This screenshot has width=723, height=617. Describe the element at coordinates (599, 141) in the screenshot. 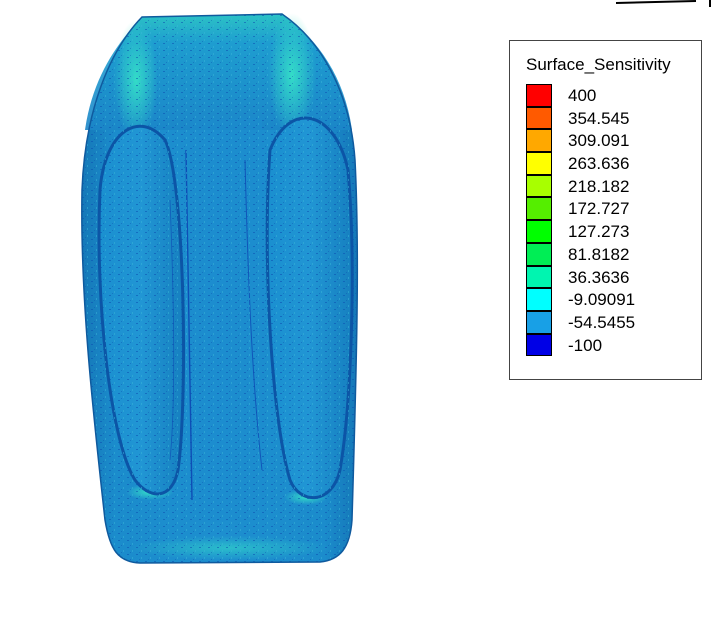

I see `legend-label: 309.091` at that location.